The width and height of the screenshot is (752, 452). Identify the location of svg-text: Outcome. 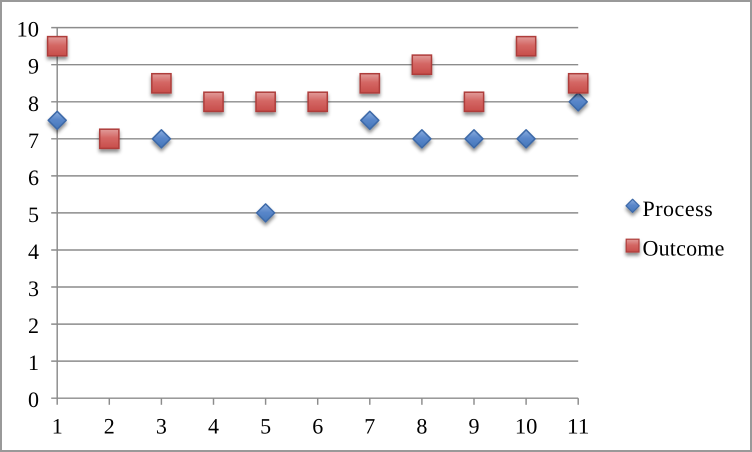
(684, 247).